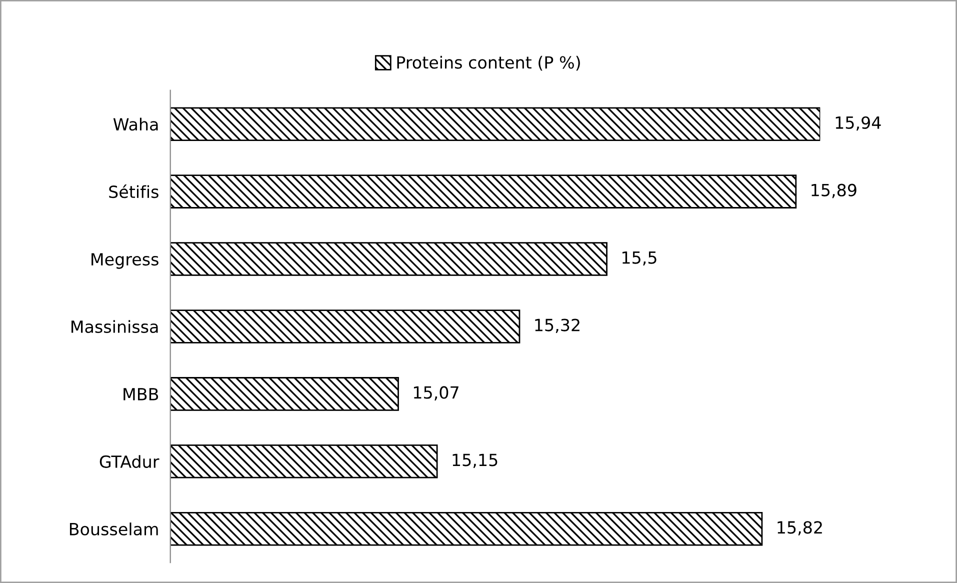 This screenshot has height=583, width=957. I want to click on y-tick-label: GTAdur, so click(130, 461).